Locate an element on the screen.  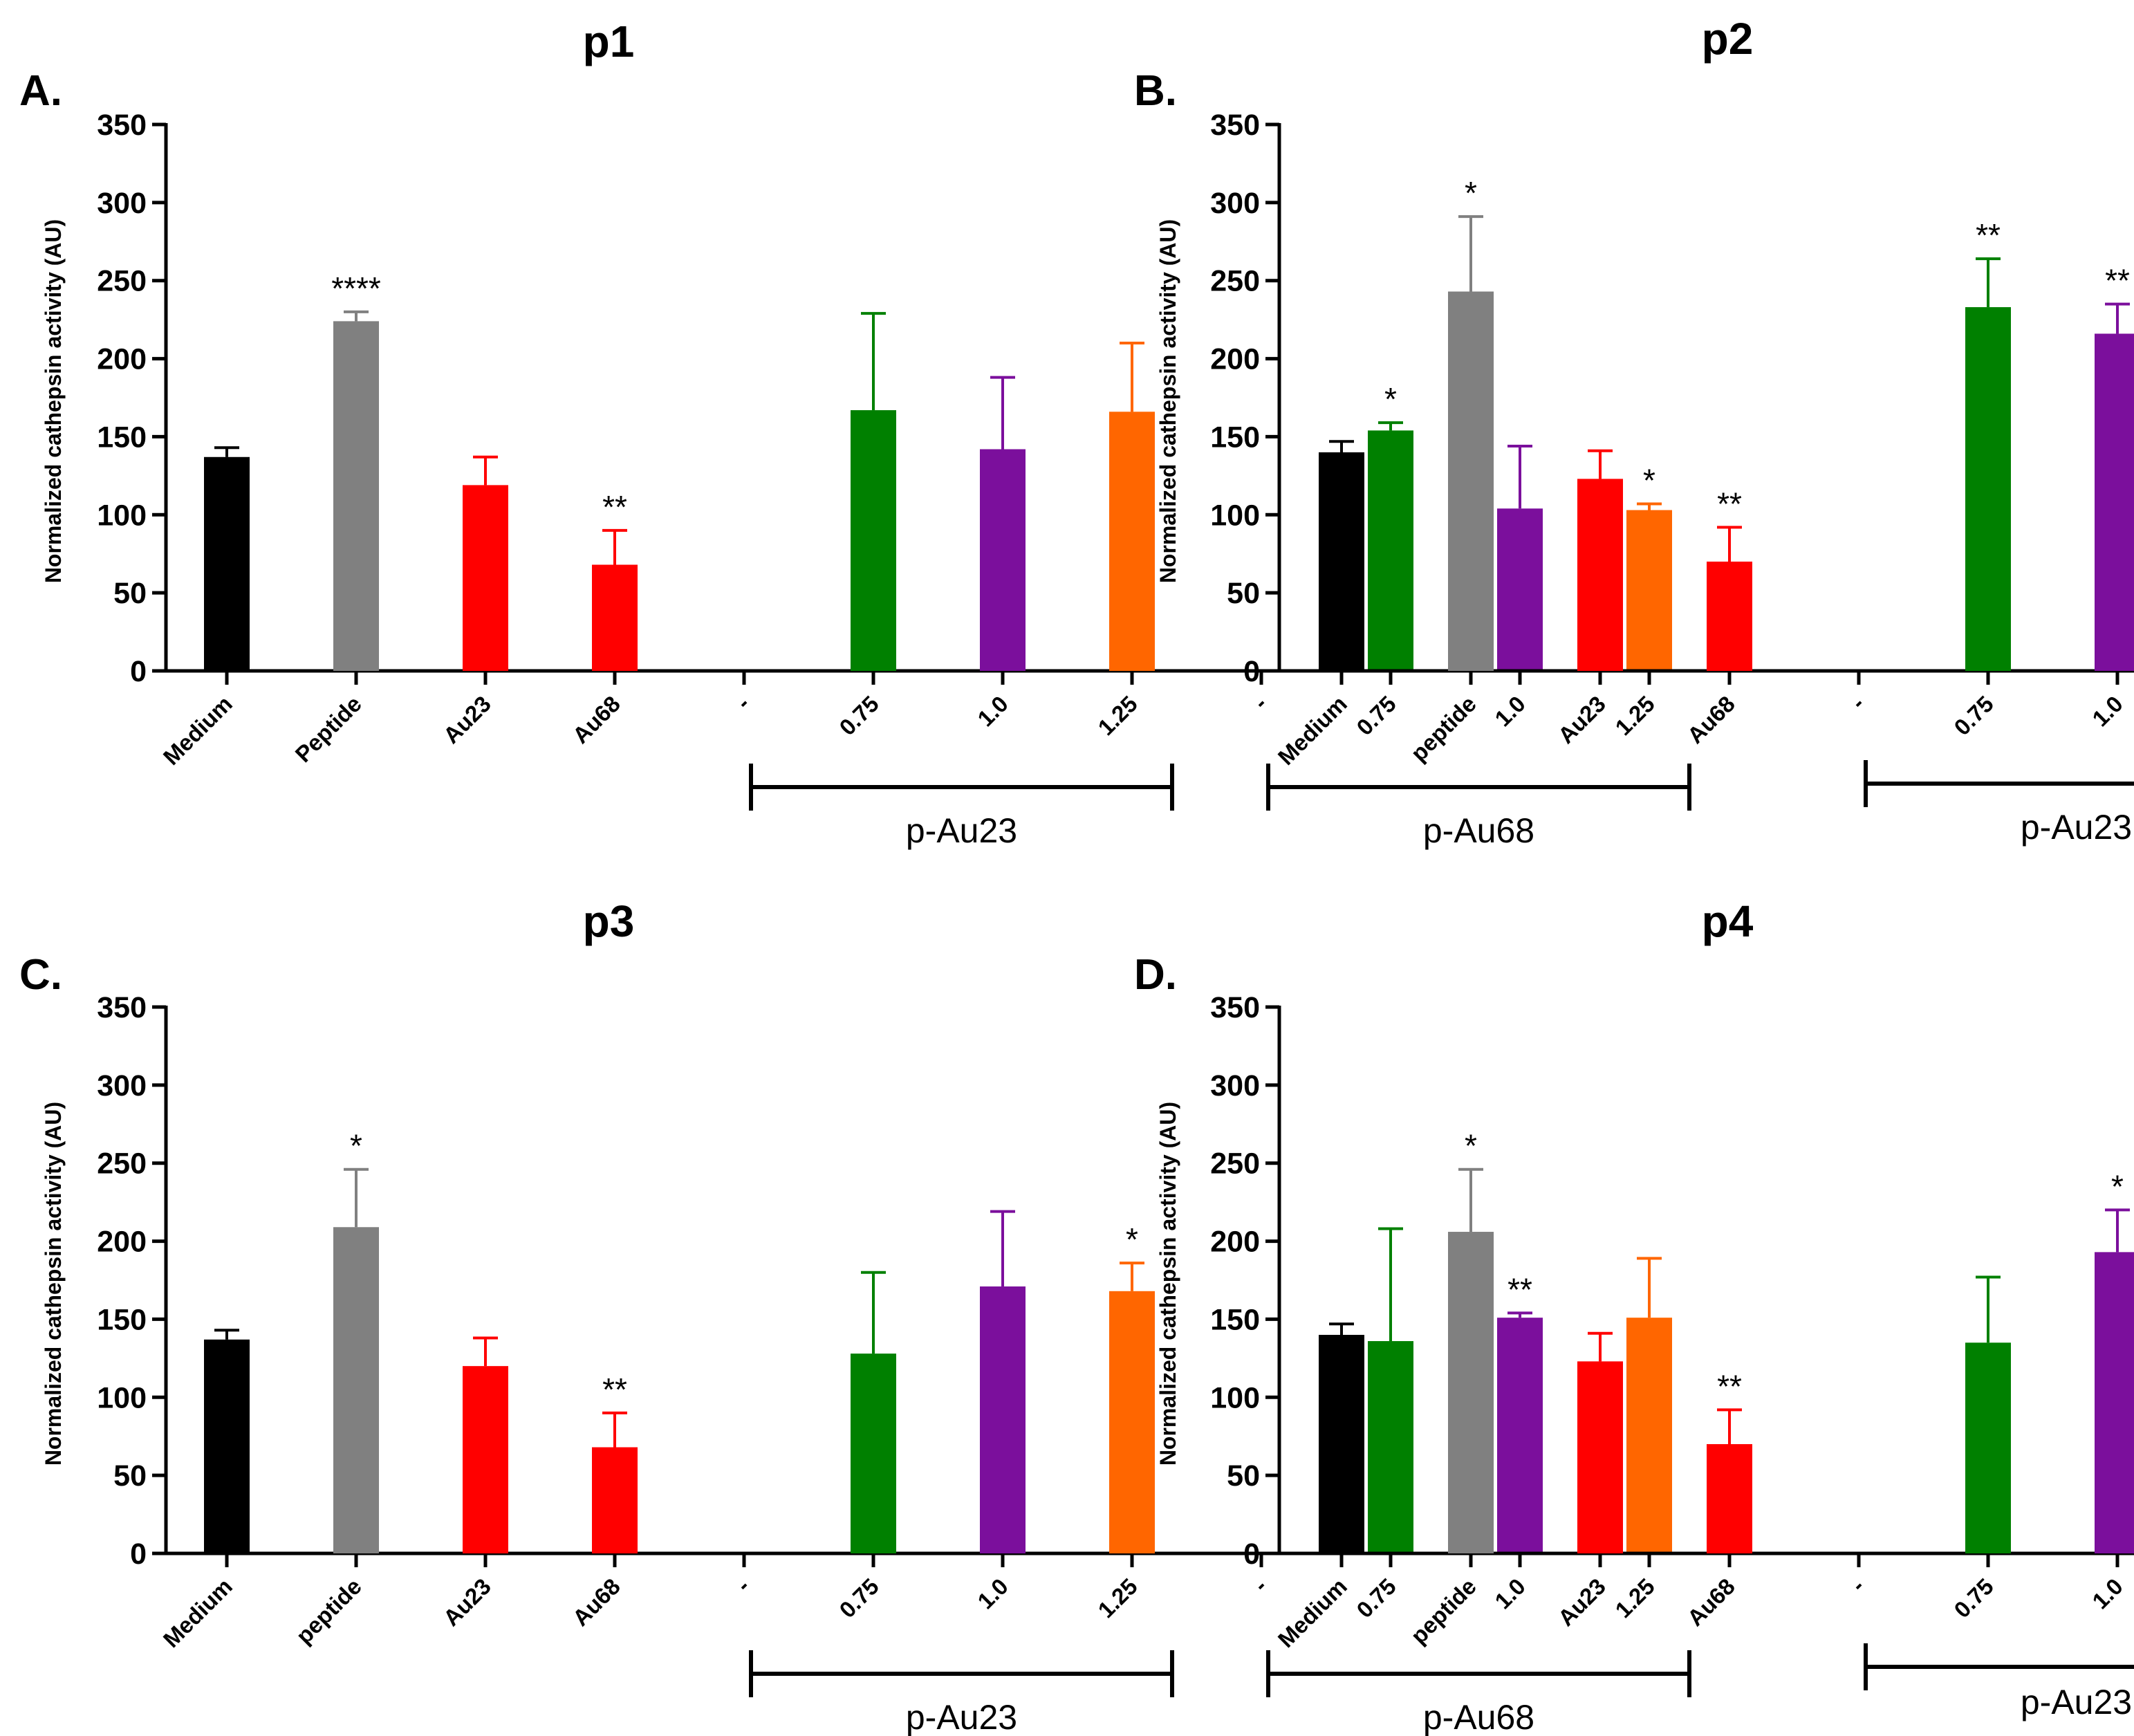
y-tick-label: 50 is located at coordinates (1243, 593).